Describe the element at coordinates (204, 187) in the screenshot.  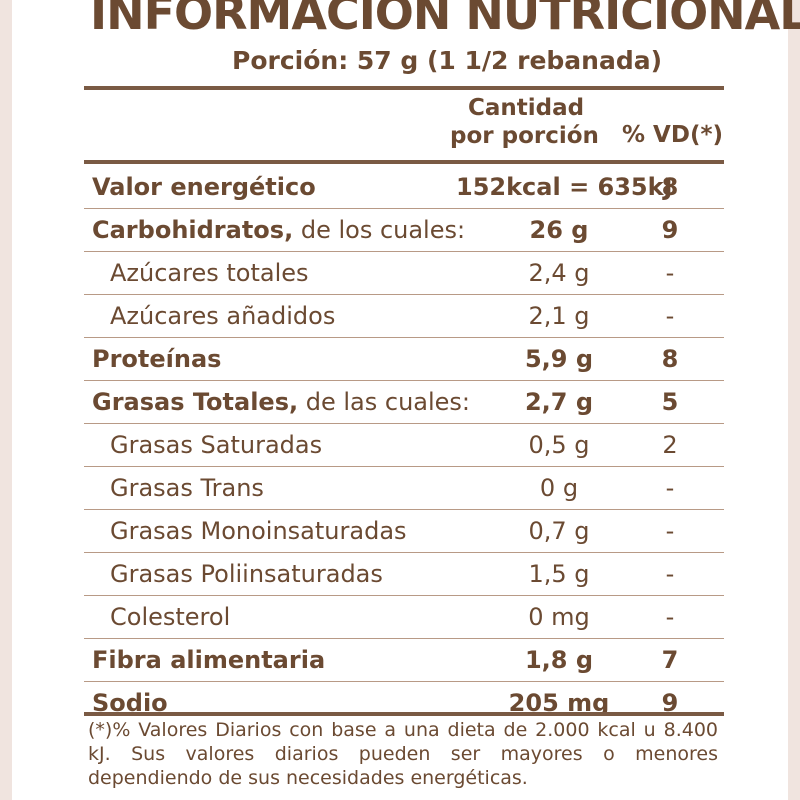
I see `nutrient-name: Valor energético` at that location.